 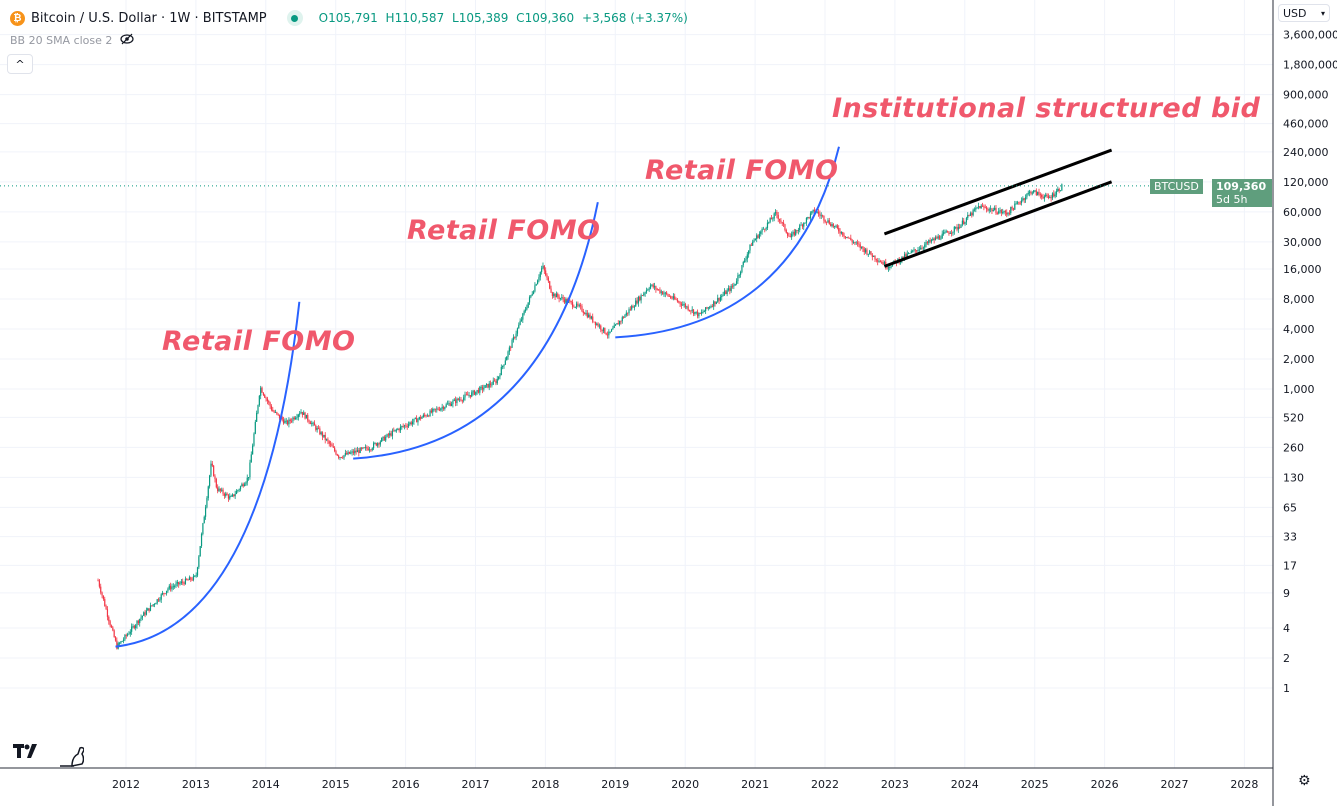 I want to click on annotation-retail-fomo-3: Retail FOMO, so click(x=742, y=170).